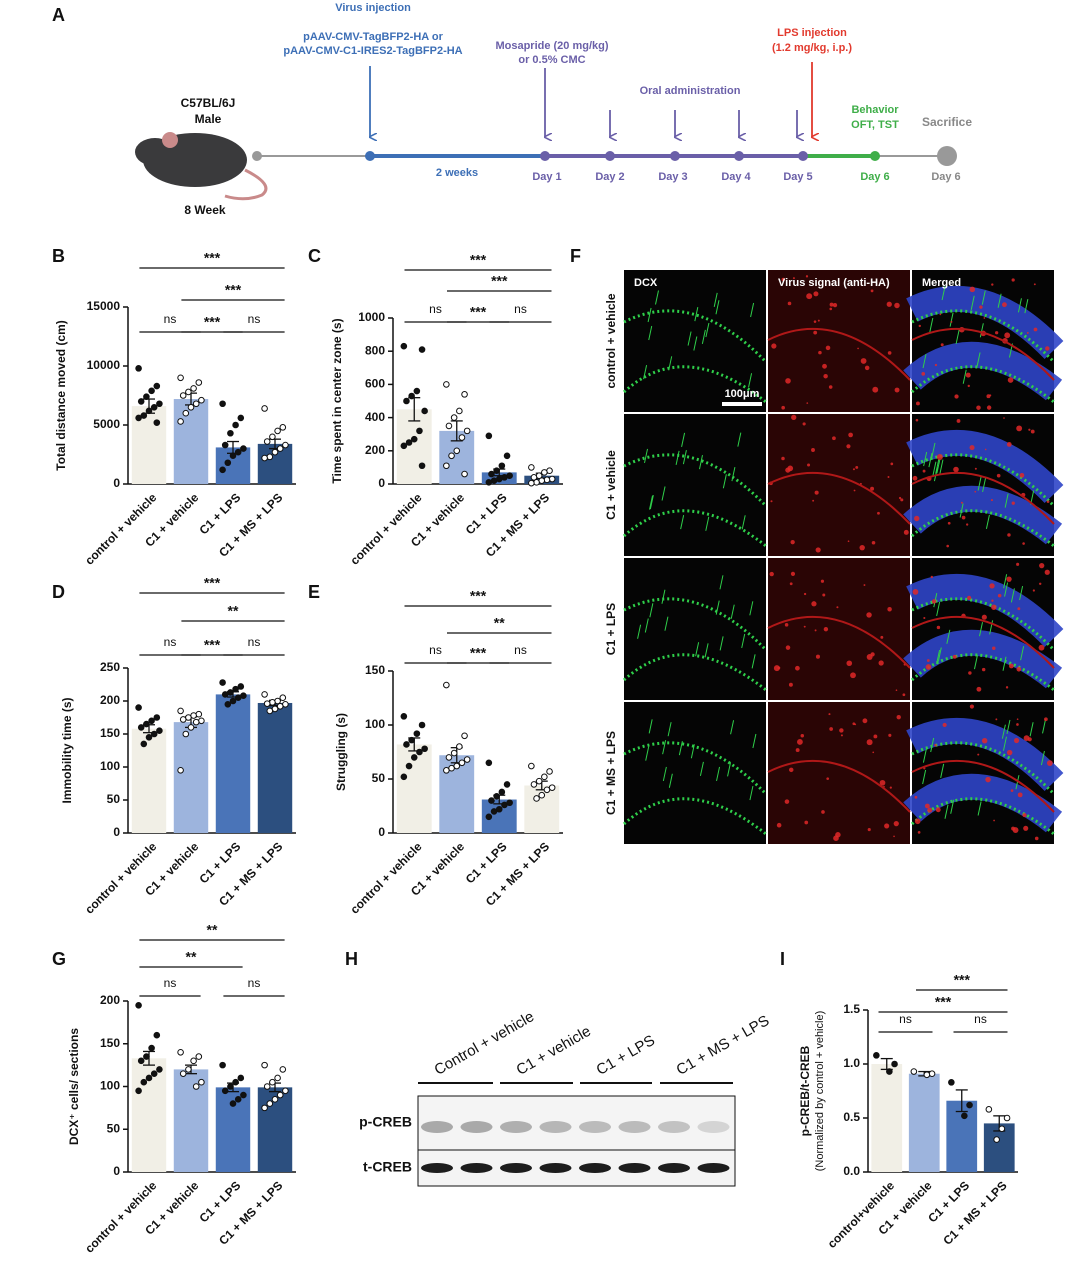 This screenshot has height=1277, width=1080. What do you see at coordinates (941, 283) in the screenshot?
I see `column-header: Merged` at bounding box center [941, 283].